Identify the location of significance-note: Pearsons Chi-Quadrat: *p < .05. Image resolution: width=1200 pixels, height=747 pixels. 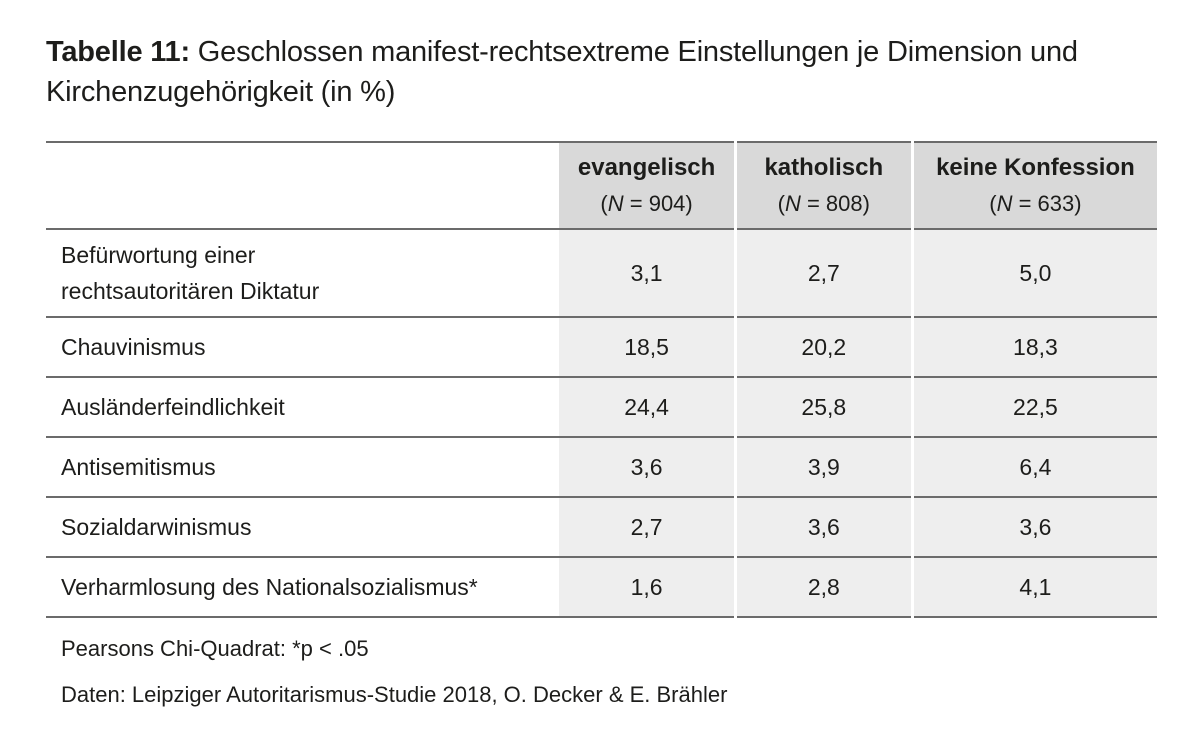
(215, 648).